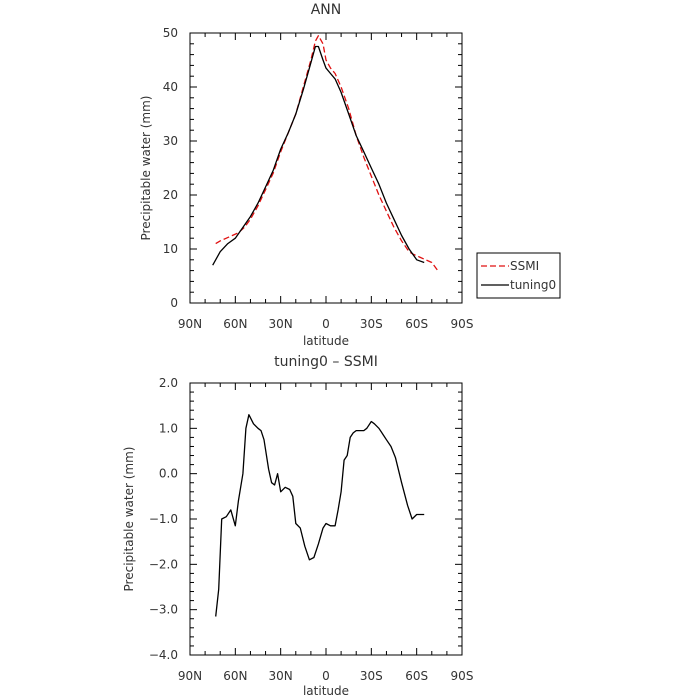 The image size is (700, 700). I want to click on y-tick-label: 30, so click(170, 141).